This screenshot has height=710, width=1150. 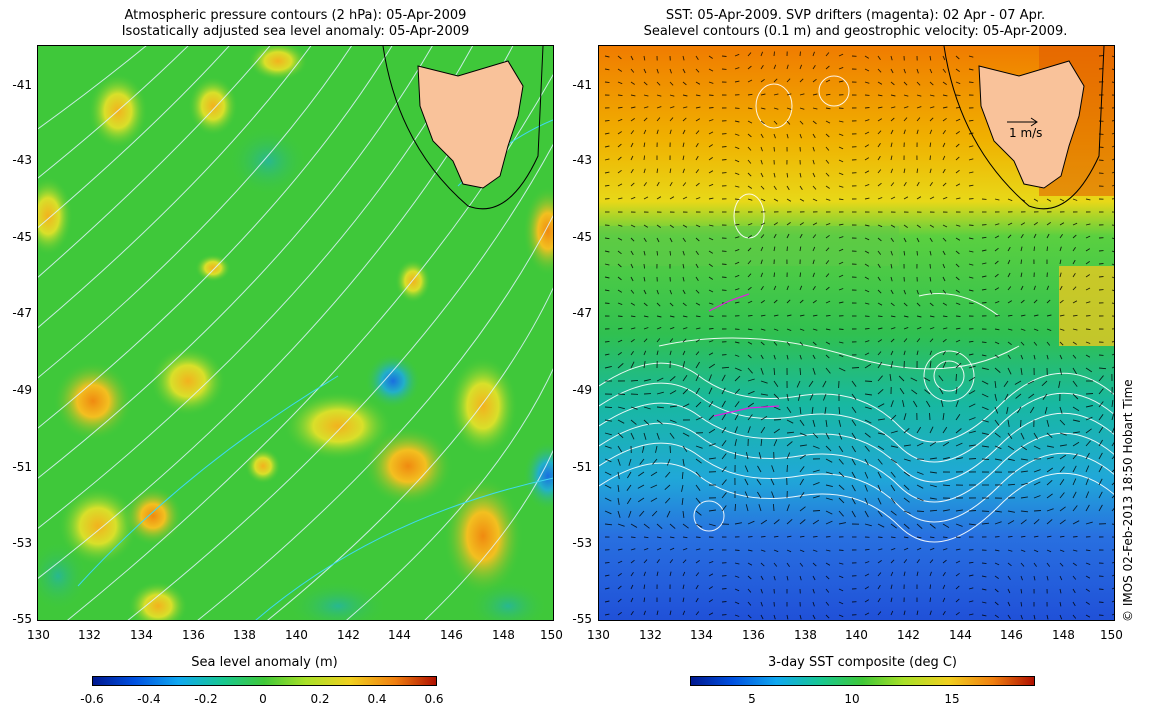 I want to click on left-colorbar-tick: 0.6, so click(x=434, y=699).